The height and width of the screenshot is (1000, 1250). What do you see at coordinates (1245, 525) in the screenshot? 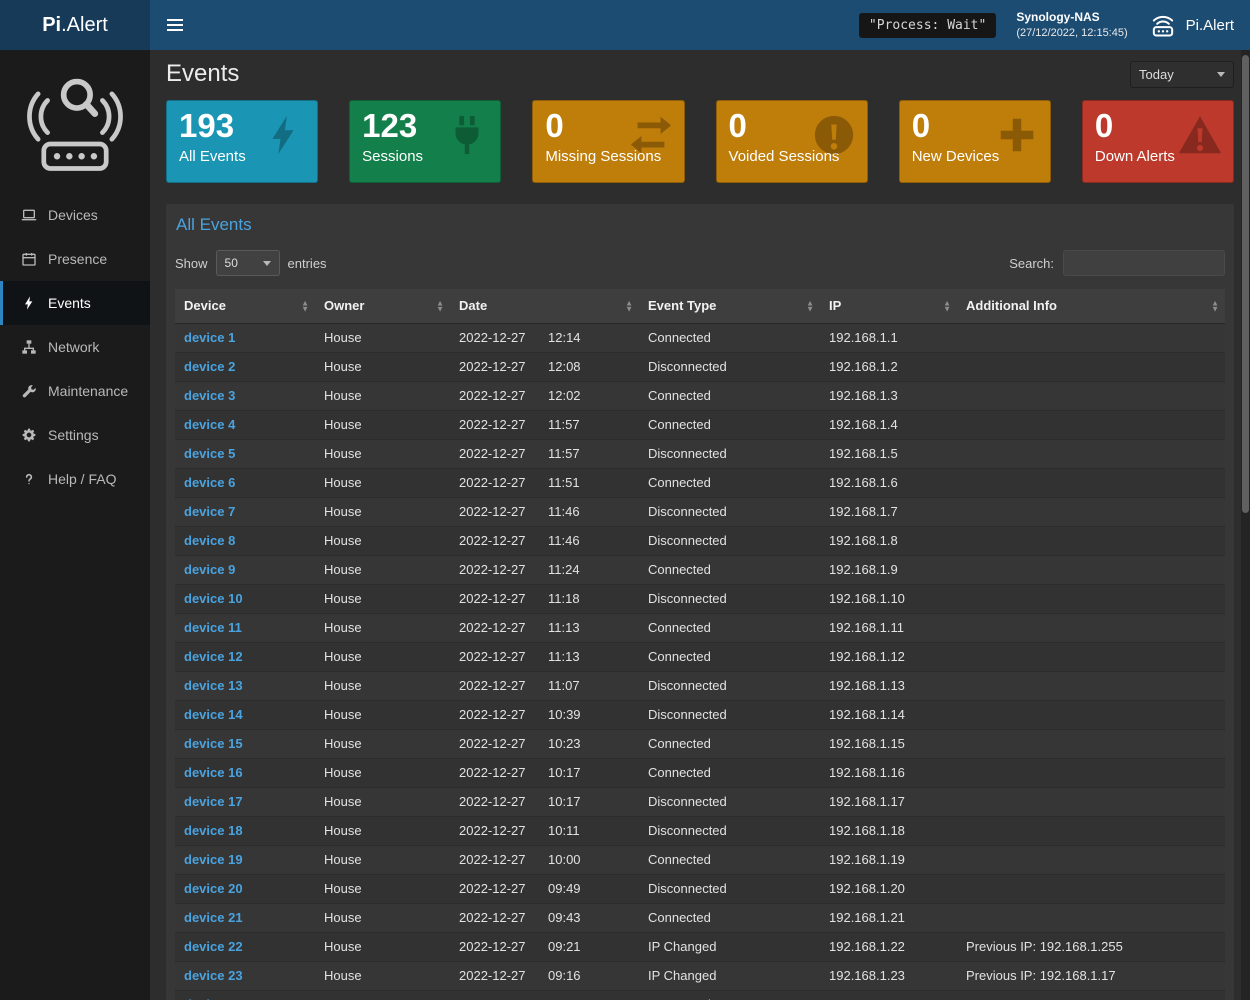
I see `page-scrollbar` at bounding box center [1245, 525].